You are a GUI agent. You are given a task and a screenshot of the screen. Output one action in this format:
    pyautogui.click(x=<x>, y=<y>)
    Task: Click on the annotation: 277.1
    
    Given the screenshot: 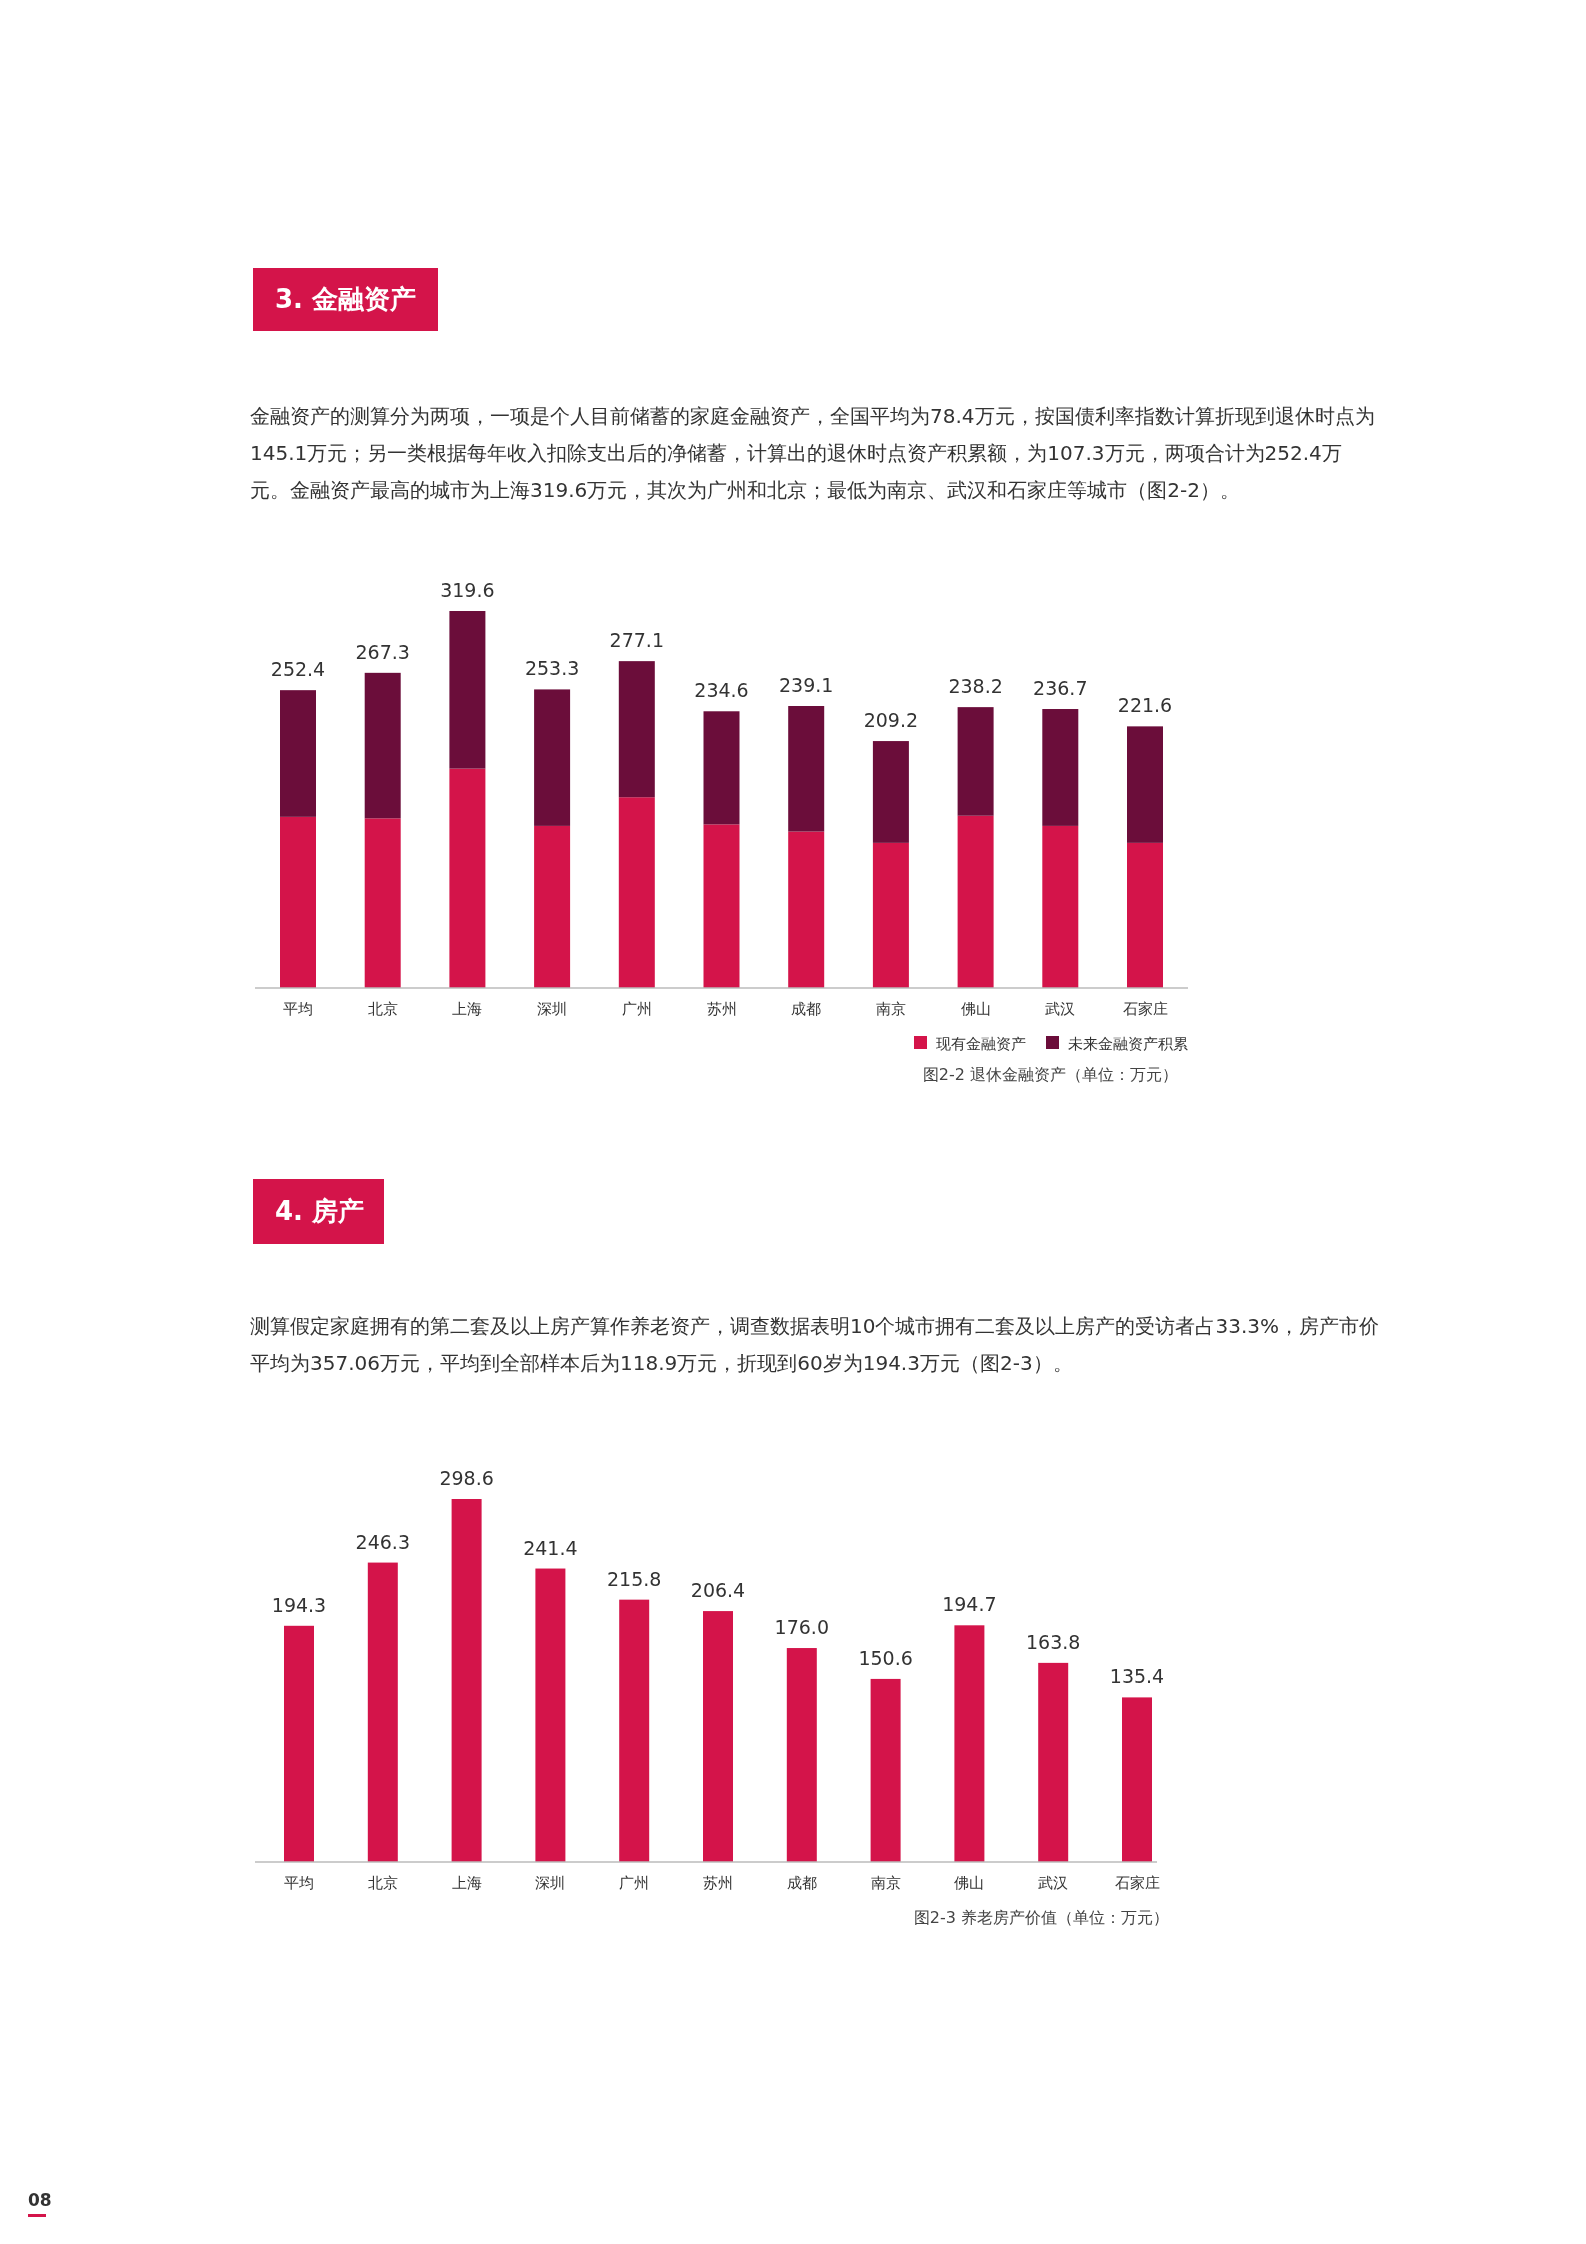 What is the action you would take?
    pyautogui.click(x=636, y=640)
    